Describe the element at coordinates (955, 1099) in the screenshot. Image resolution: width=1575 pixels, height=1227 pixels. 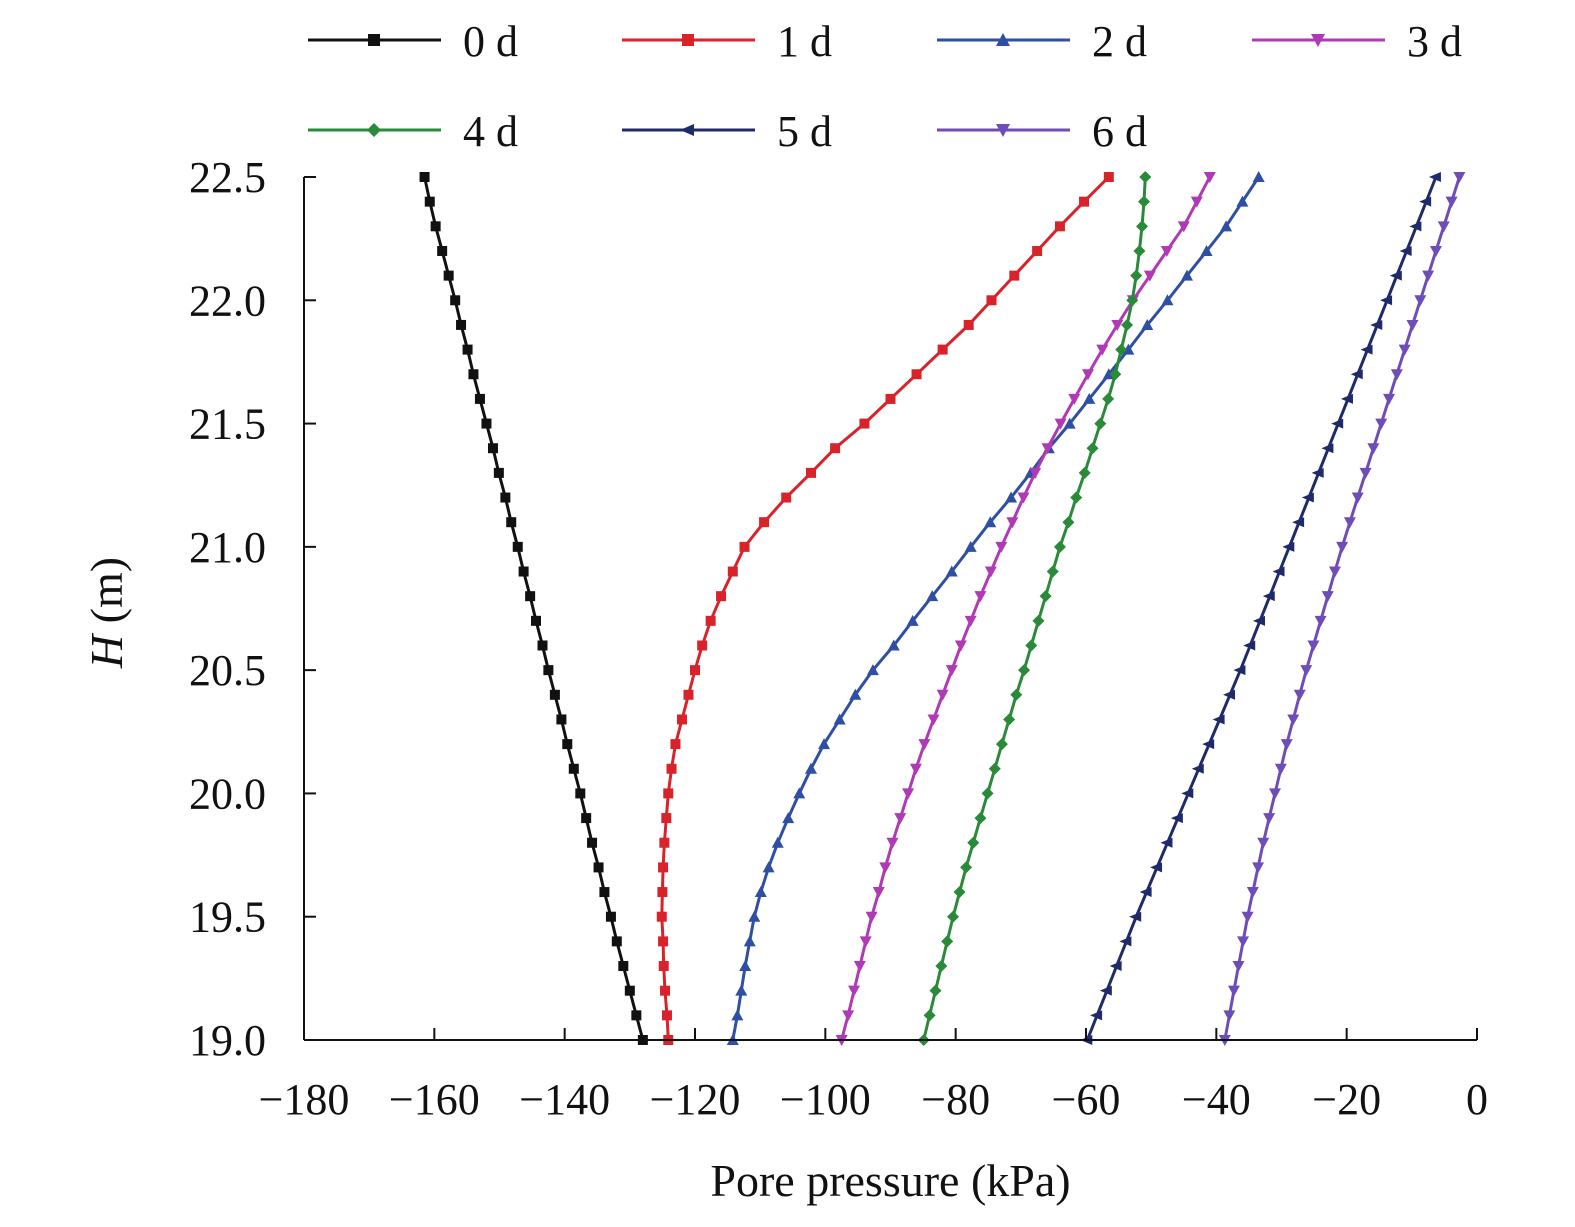
I see `x-tick-label: −80` at that location.